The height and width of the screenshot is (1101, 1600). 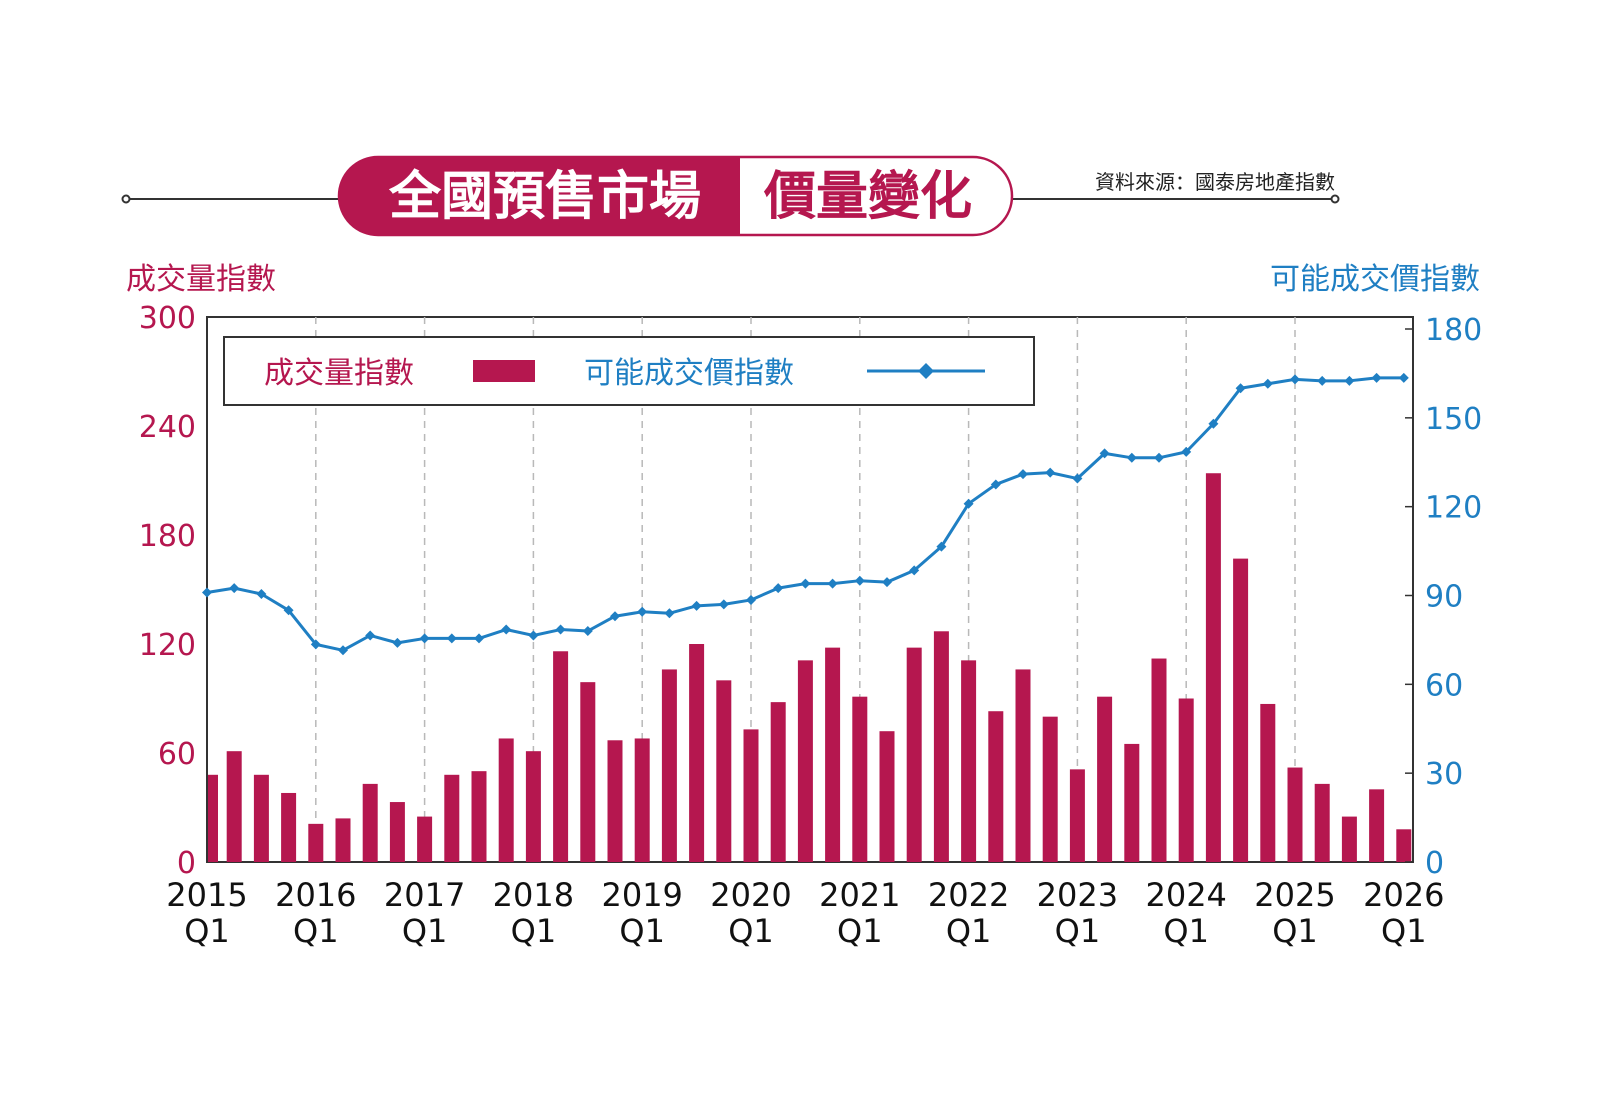 What do you see at coordinates (867, 197) in the screenshot?
I see `title-accent: 價量變化` at bounding box center [867, 197].